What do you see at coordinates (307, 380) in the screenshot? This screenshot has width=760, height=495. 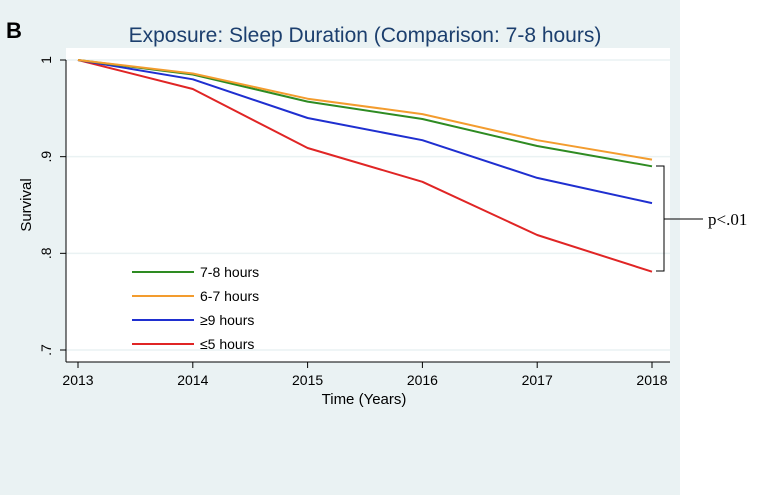 I see `x-tick-label: 2015` at bounding box center [307, 380].